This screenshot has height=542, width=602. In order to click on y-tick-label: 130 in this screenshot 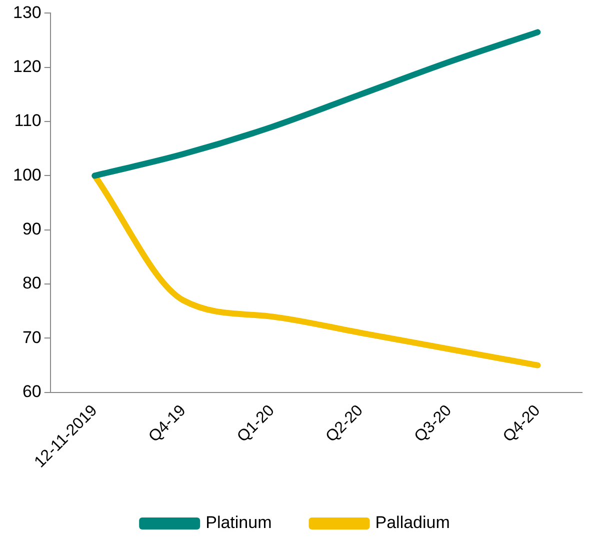, I will do `click(27, 12)`.